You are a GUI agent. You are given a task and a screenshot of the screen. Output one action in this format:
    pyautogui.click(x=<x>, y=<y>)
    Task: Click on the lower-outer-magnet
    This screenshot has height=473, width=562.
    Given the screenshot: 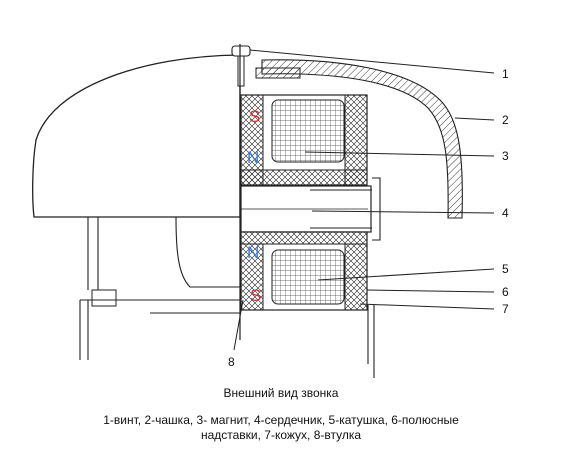 What is the action you would take?
    pyautogui.click(x=252, y=277)
    